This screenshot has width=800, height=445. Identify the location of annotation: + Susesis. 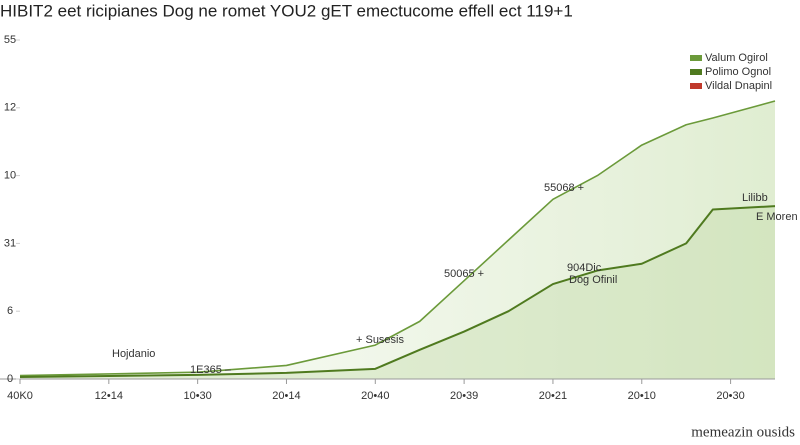
(380, 340).